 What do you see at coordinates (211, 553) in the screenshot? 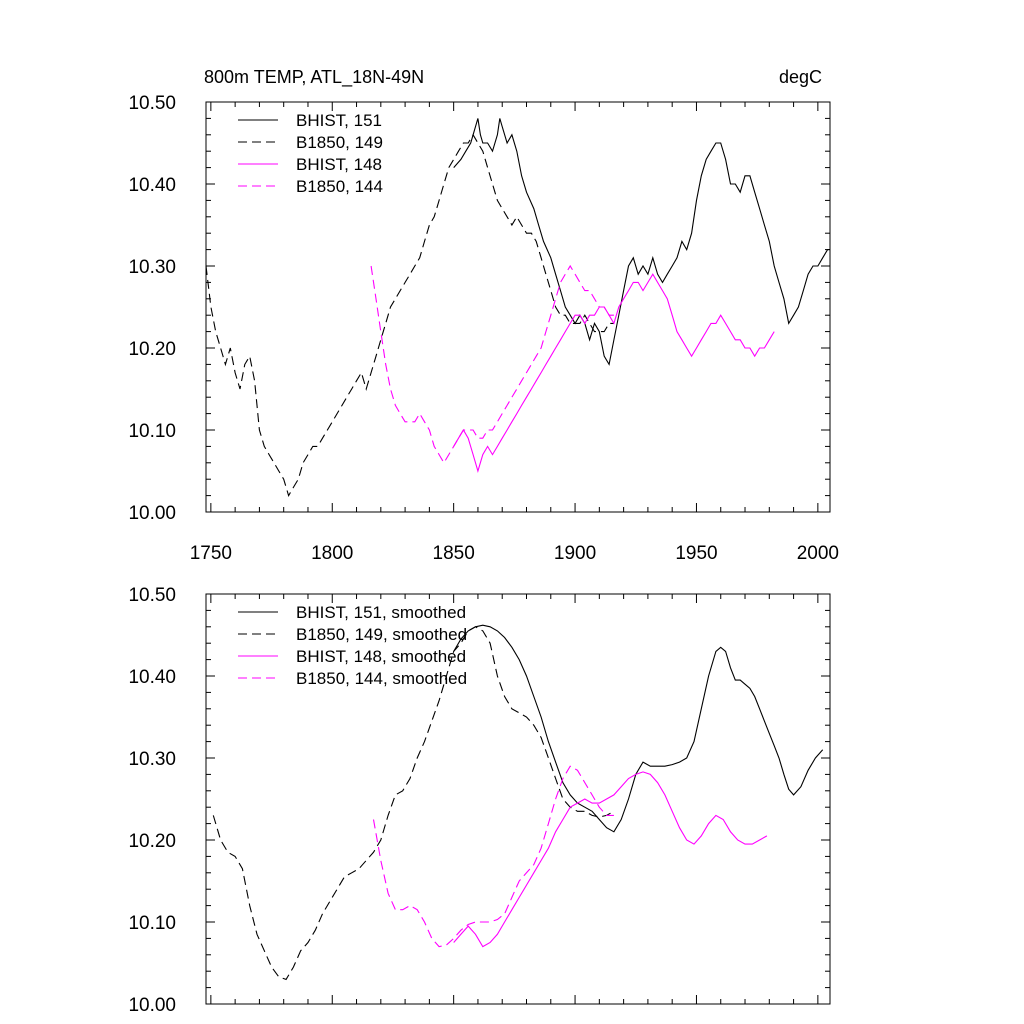
I see `x-tick-label: 1750` at bounding box center [211, 553].